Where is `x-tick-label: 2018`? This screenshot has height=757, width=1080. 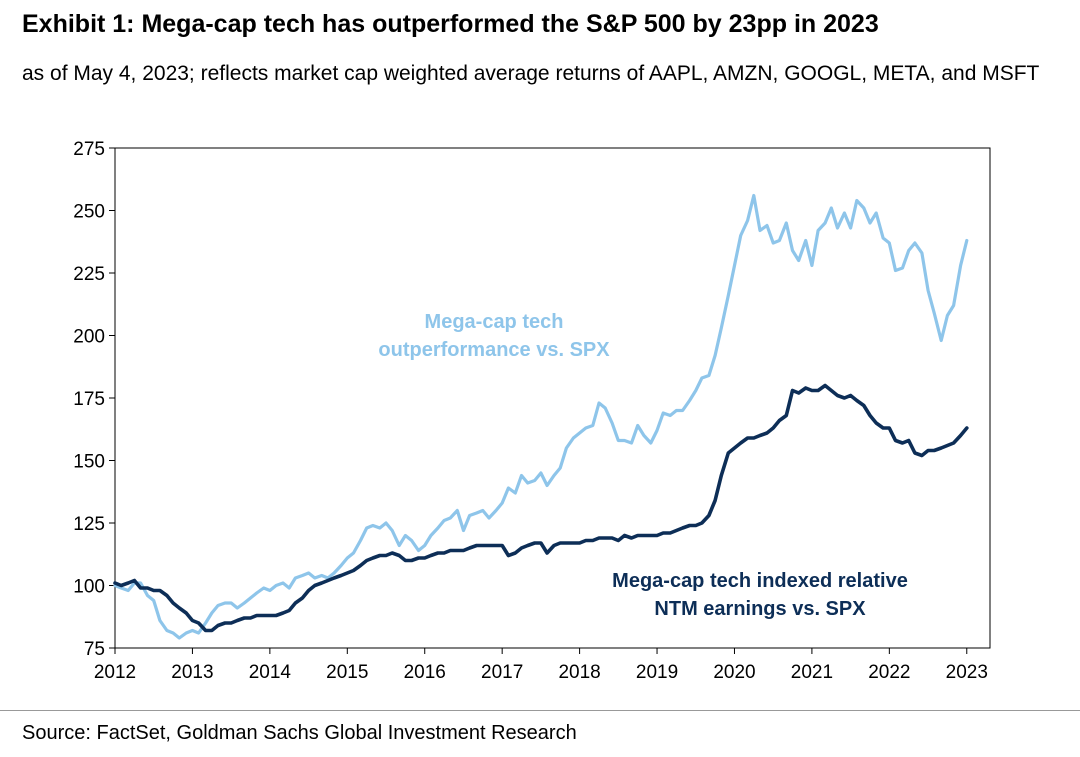
x-tick-label: 2018 is located at coordinates (579, 672).